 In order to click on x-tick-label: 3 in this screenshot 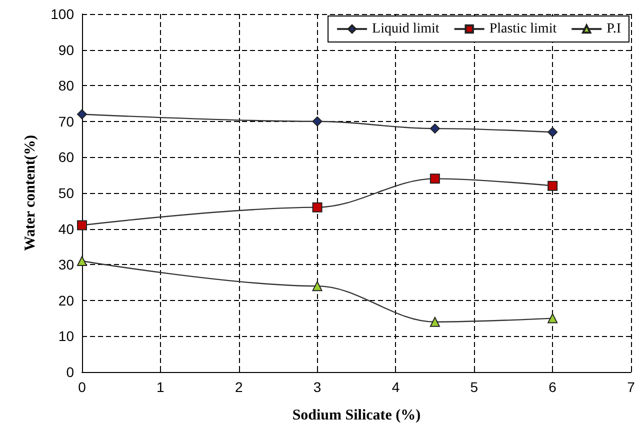, I will do `click(317, 387)`.